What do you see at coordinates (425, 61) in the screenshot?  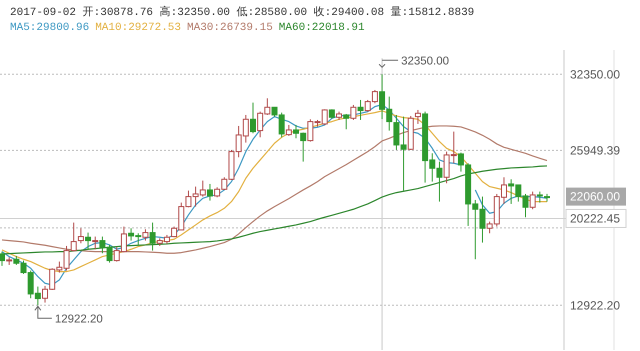 I see `annotation: 32350.00` at bounding box center [425, 61].